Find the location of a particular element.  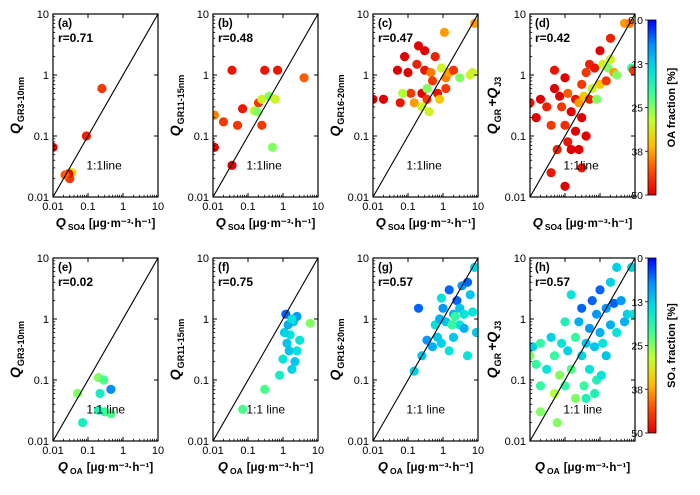

y-tick-label: 1 is located at coordinates (206, 76).